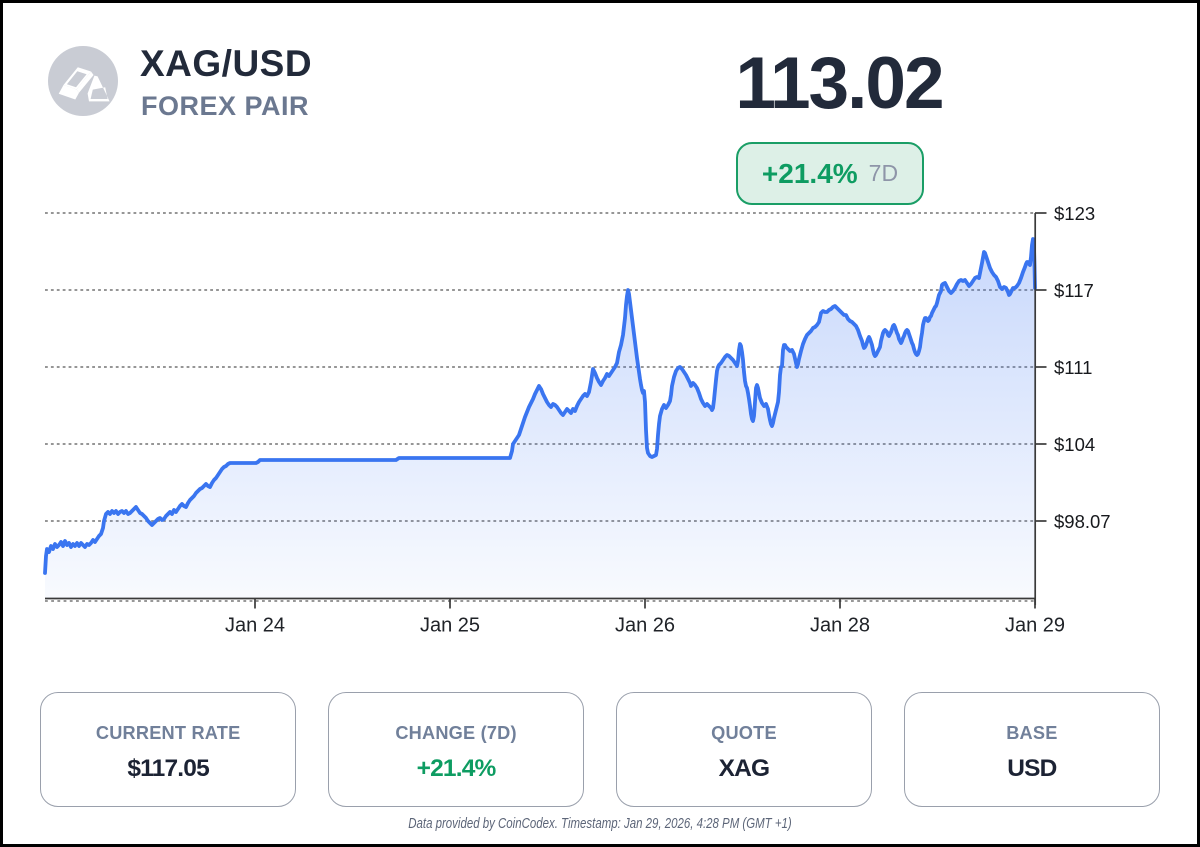 The width and height of the screenshot is (1200, 847). Describe the element at coordinates (1074, 213) in the screenshot. I see `svg-text: $123` at that location.